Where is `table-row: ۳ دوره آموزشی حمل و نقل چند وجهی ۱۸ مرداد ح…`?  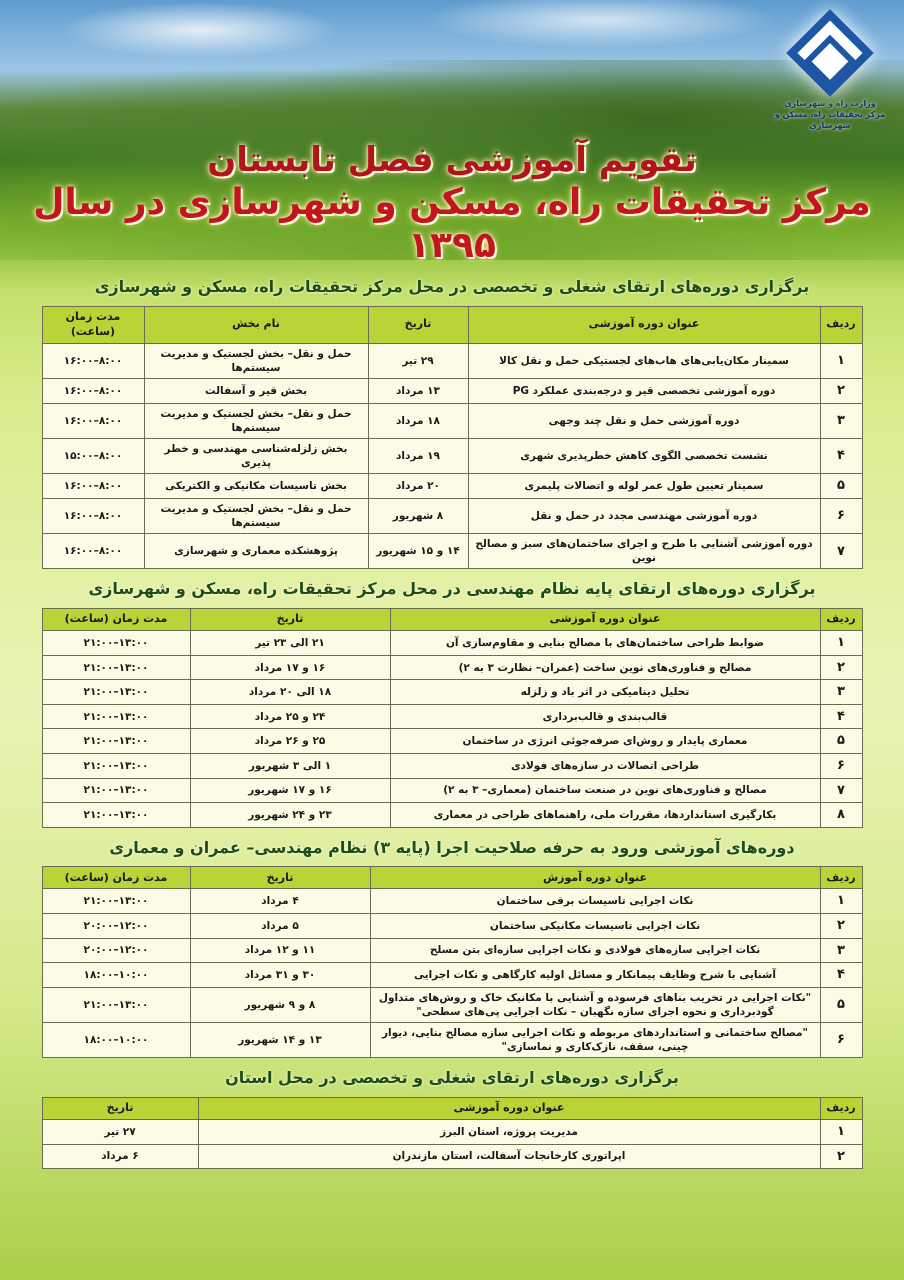
table-row: ۳ دوره آموزشی حمل و نقل چند وجهی ۱۸ مرداد ح… is located at coordinates (452, 420).